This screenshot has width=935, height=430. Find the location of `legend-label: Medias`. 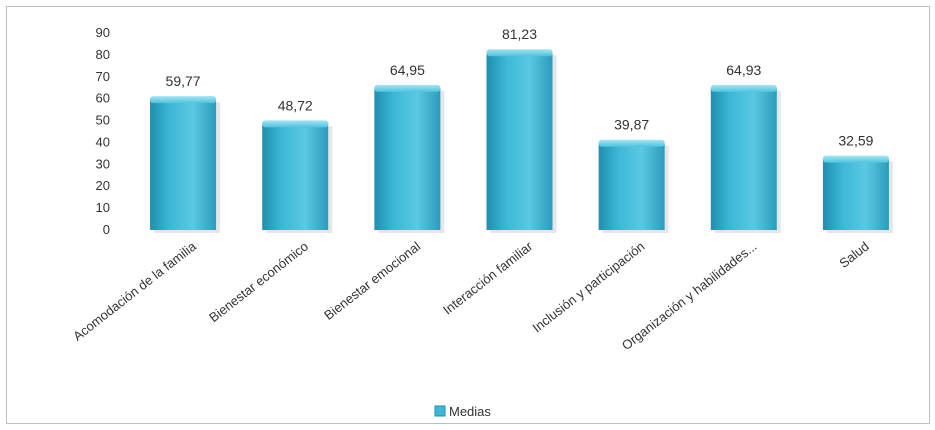

legend-label: Medias is located at coordinates (470, 411).